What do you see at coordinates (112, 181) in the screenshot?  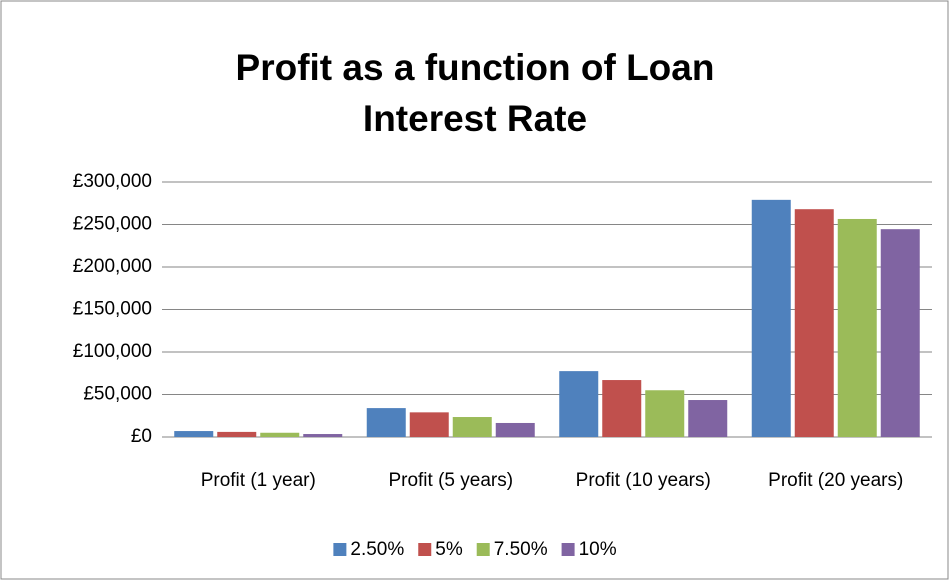 I see `y-tick-label: £300,000` at bounding box center [112, 181].